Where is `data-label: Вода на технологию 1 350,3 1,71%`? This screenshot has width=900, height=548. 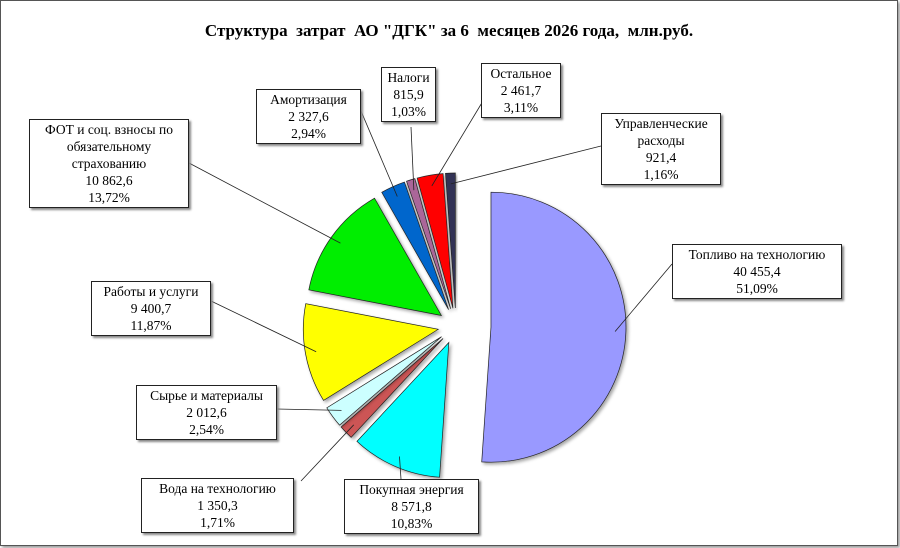 data-label: Вода на технологию 1 350,3 1,71% is located at coordinates (217, 505).